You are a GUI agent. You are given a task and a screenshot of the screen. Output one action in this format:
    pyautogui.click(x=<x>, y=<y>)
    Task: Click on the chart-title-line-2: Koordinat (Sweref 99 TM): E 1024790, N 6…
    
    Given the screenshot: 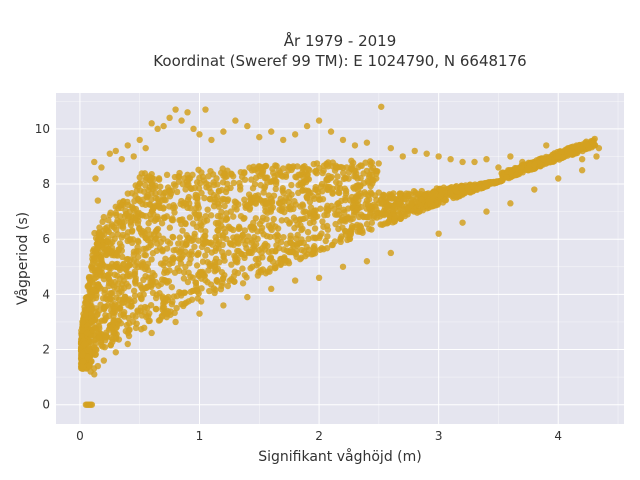 What is the action you would take?
    pyautogui.click(x=339, y=61)
    